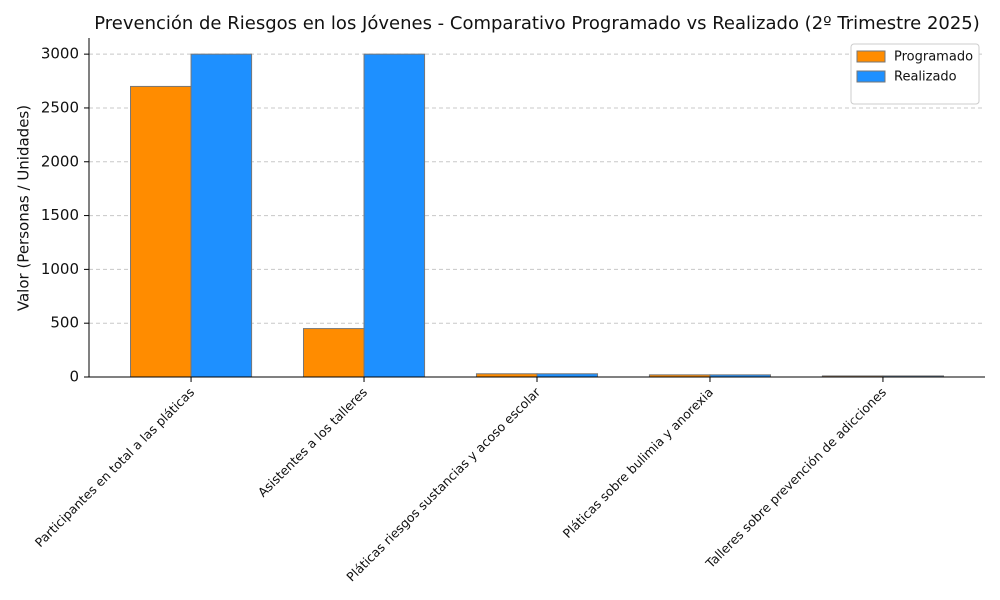  I want to click on x-tick-label: Pláticas sobre bulimia y anorexia, so click(638, 463).